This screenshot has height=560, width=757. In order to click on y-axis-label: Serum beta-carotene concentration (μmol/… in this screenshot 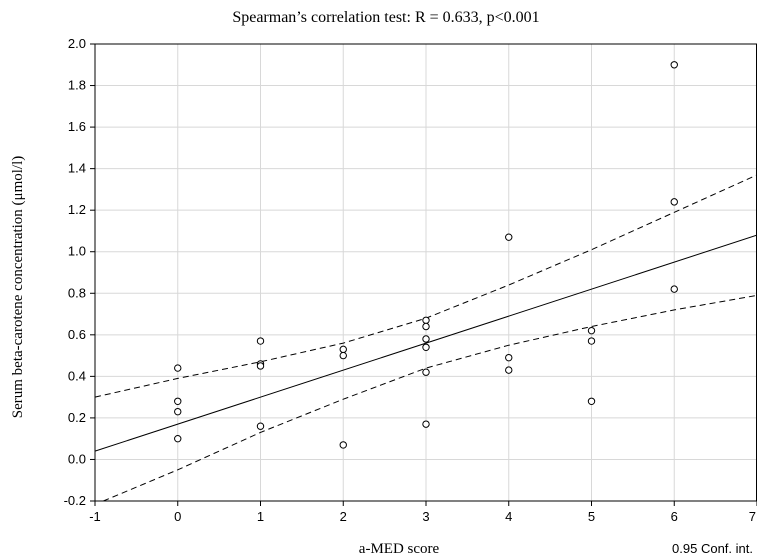, I will do `click(18, 287)`.